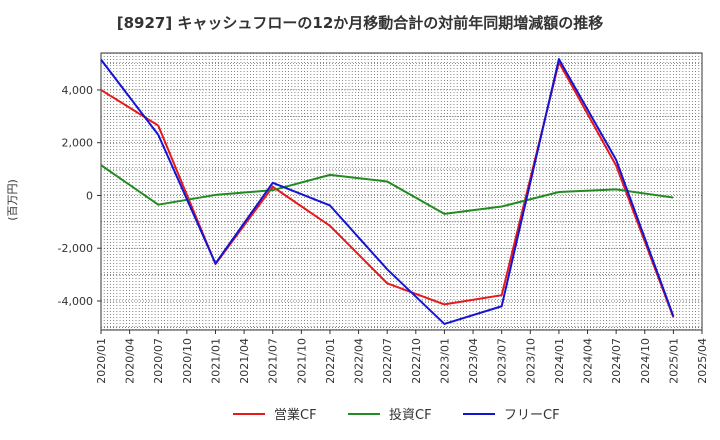 The width and height of the screenshot is (720, 440). What do you see at coordinates (130, 361) in the screenshot?
I see `x-tick-label: 2020/04` at bounding box center [130, 361].